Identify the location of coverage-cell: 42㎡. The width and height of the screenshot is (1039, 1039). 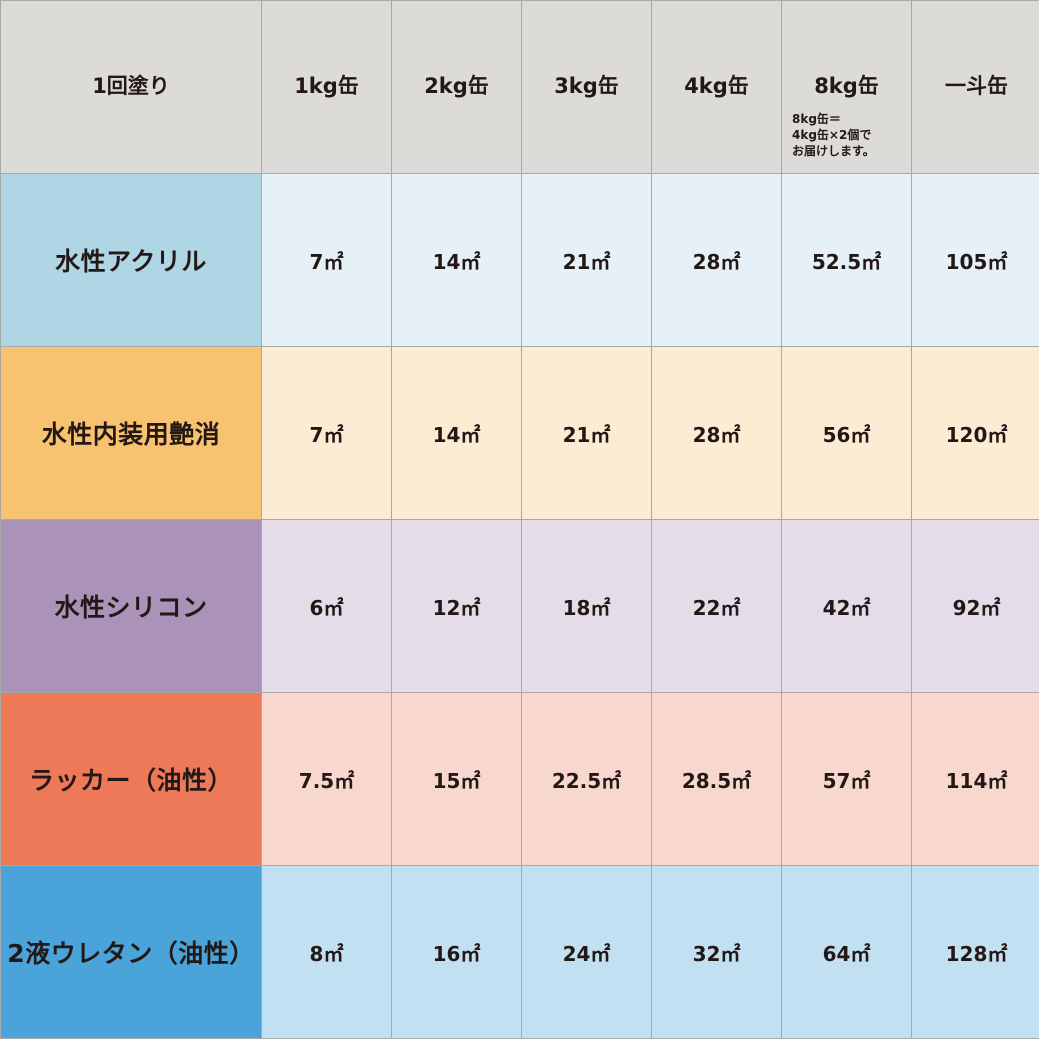
(846, 606).